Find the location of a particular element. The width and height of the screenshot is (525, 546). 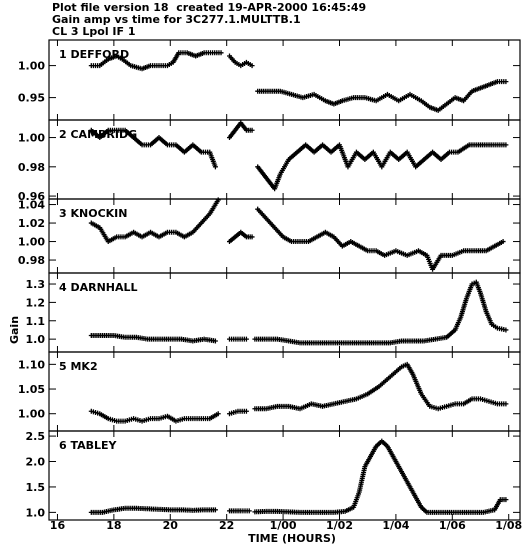

y-tick-label: 1.1 is located at coordinates (36, 321).